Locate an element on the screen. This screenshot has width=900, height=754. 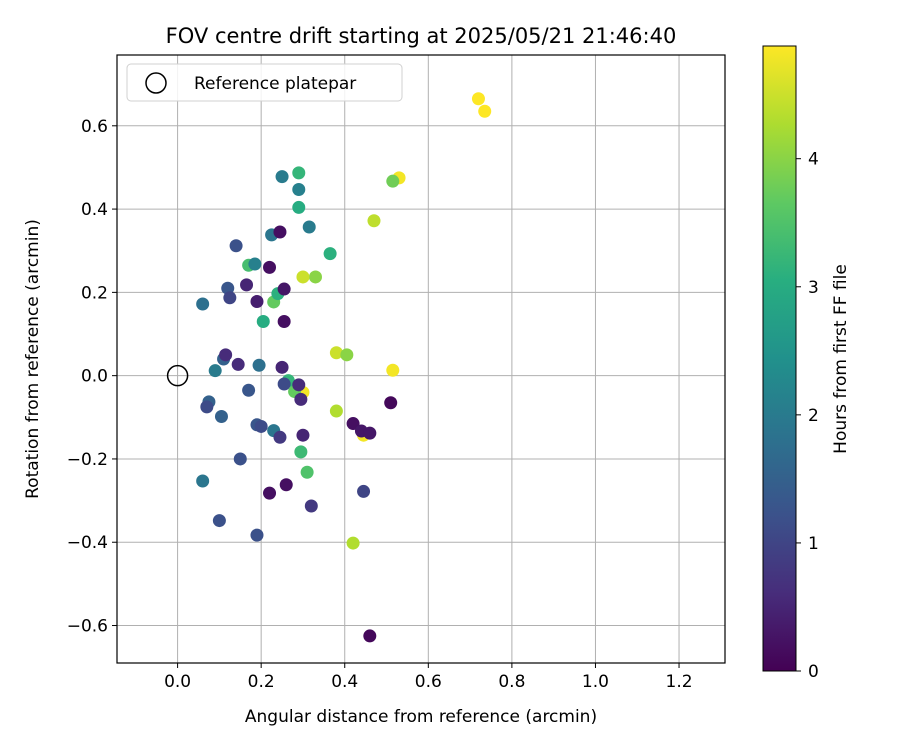
y-tick-label: 0.2 is located at coordinates (94, 293).